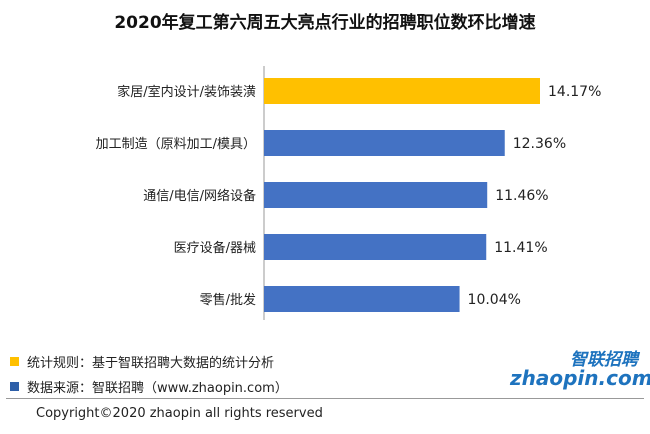 This screenshot has height=434, width=650. Describe the element at coordinates (494, 300) in the screenshot. I see `value-label-4: 10.04%` at that location.